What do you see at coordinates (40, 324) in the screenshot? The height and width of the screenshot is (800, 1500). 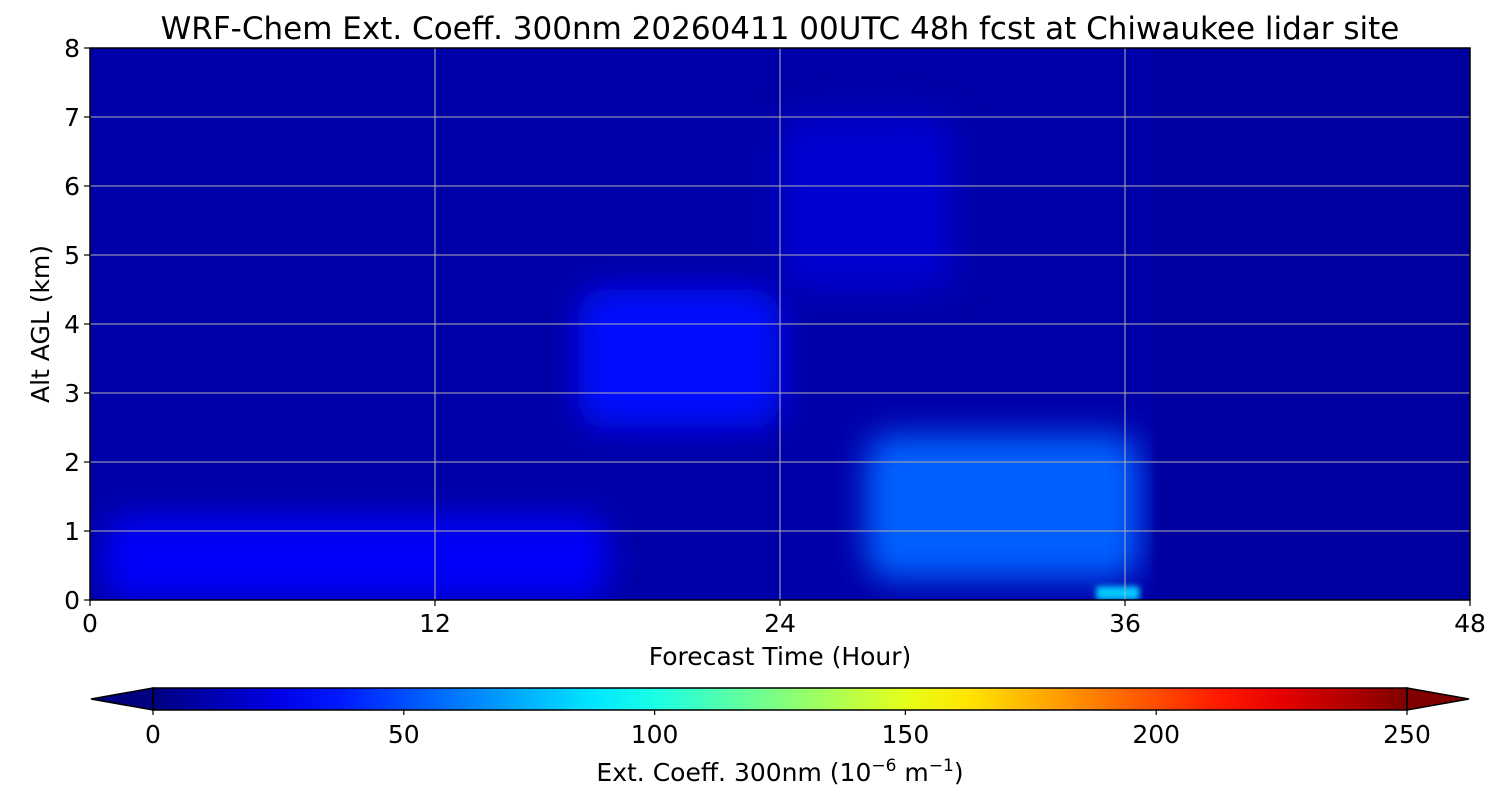 I see `y-axis-label: Alt AGL (km)` at bounding box center [40, 324].